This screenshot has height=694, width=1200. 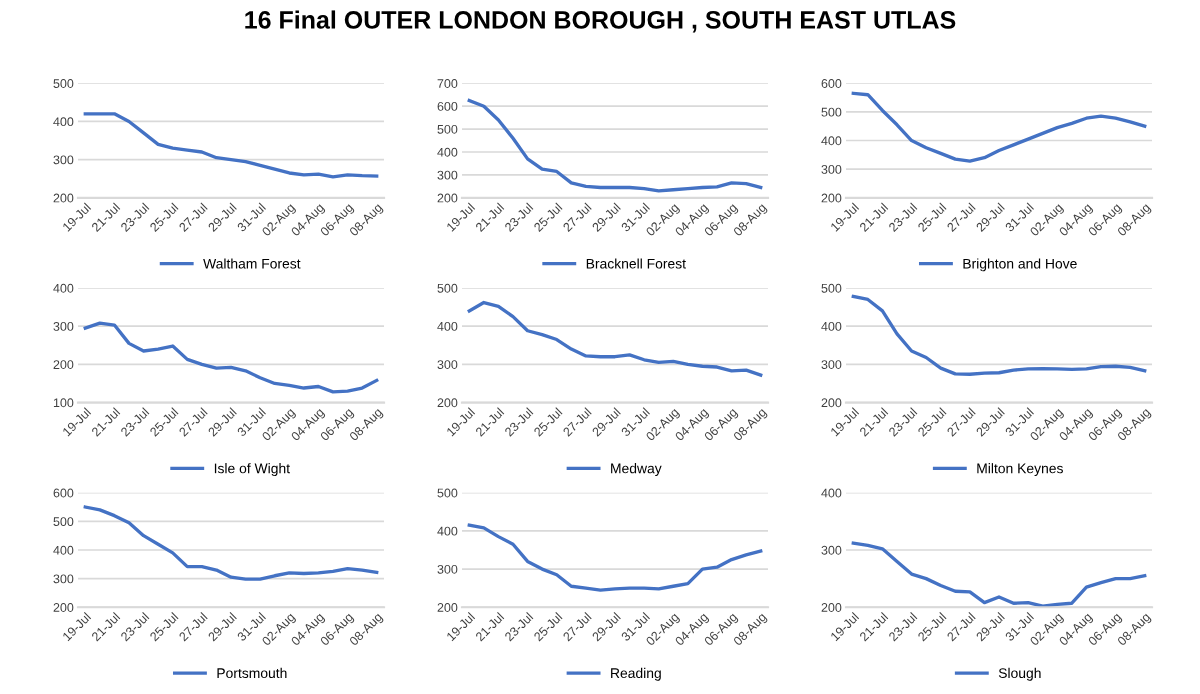 I want to click on text: 16 Final OUTER LONDON BOROUGH , SOUTH EAST UTLAS, so click(x=600, y=21).